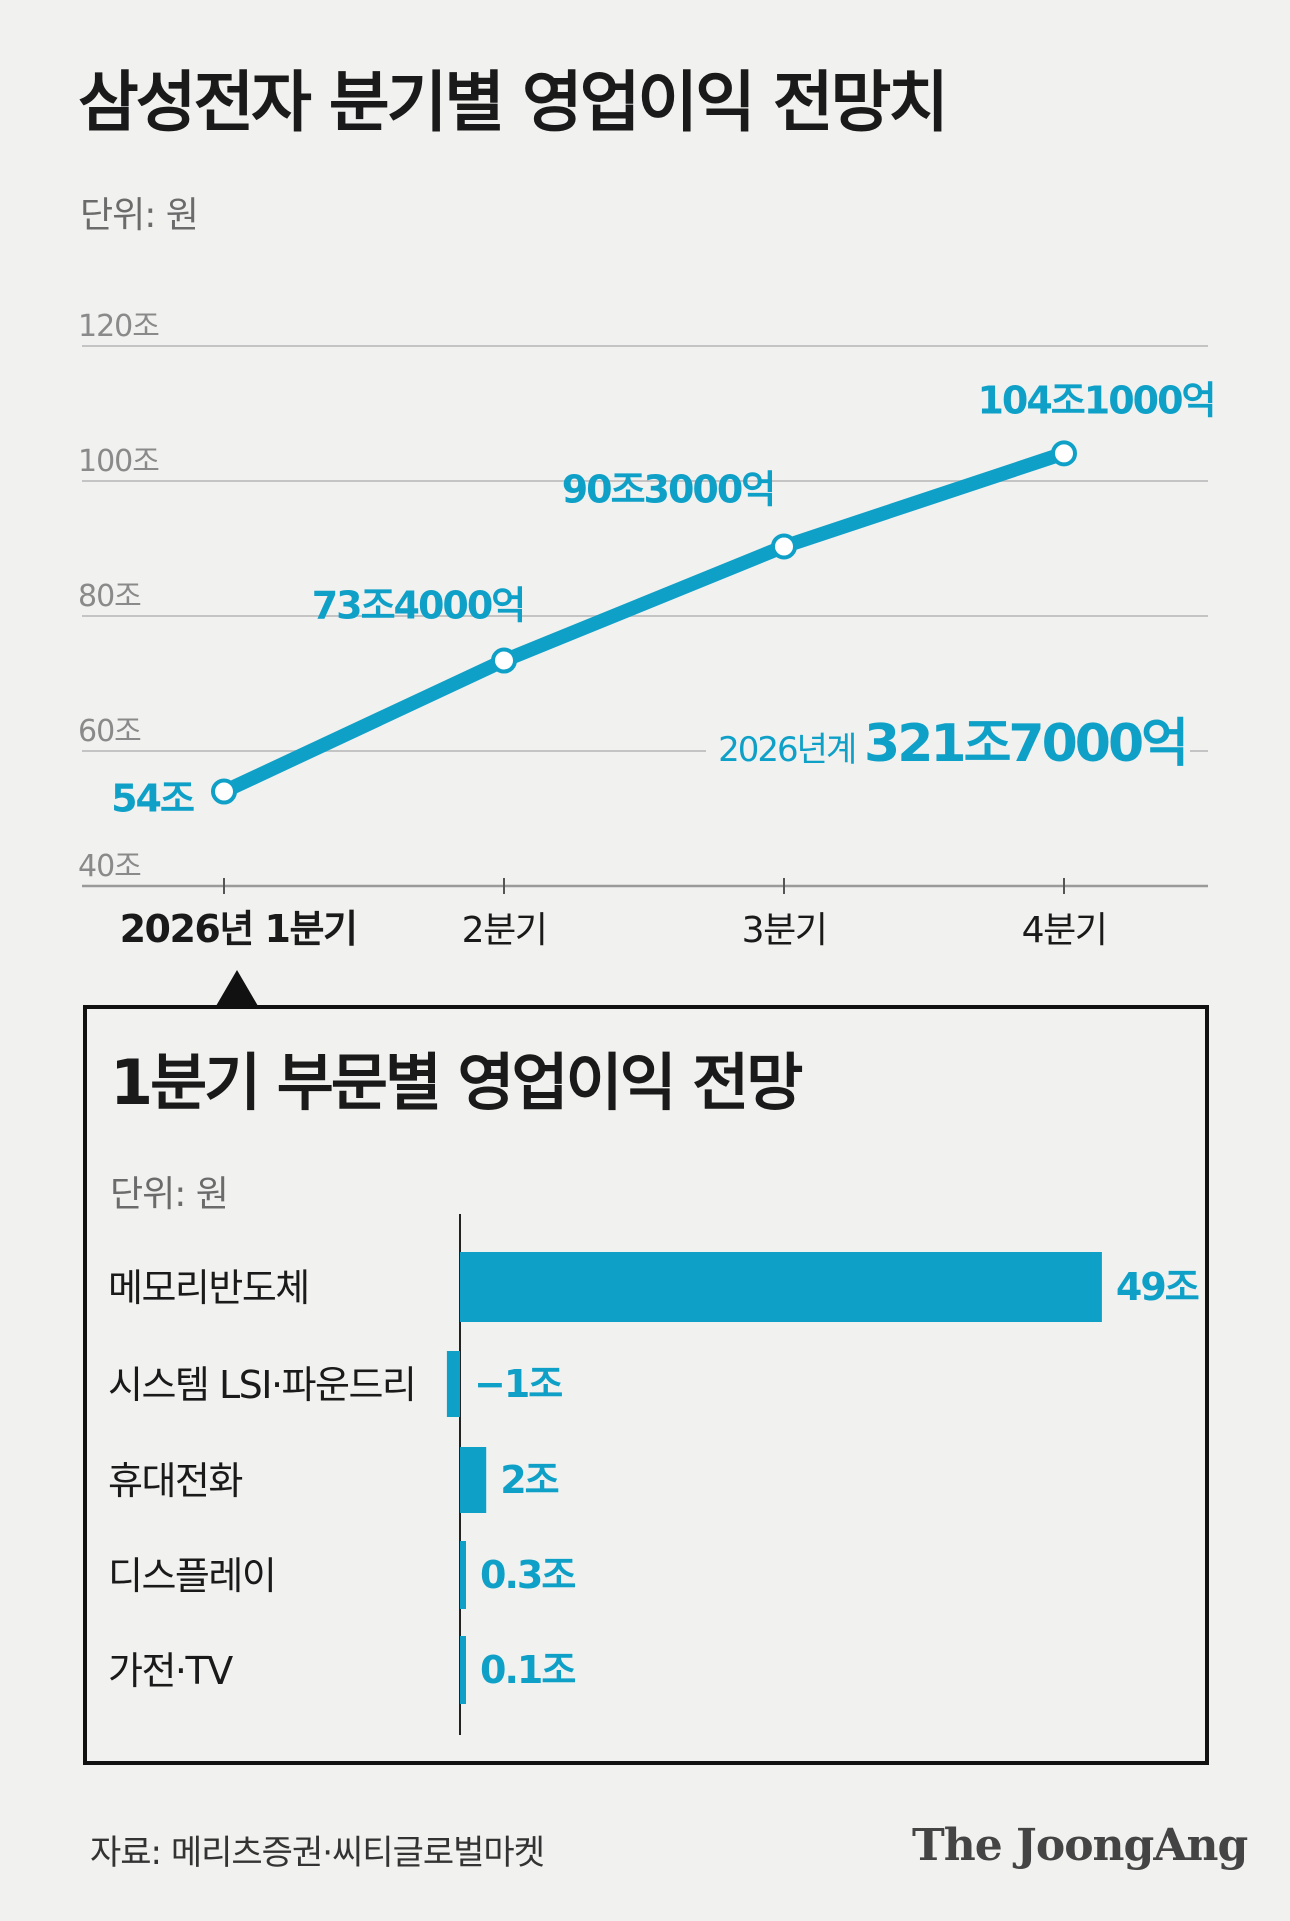  I want to click on x-tick-label: 4분기, so click(1064, 930).